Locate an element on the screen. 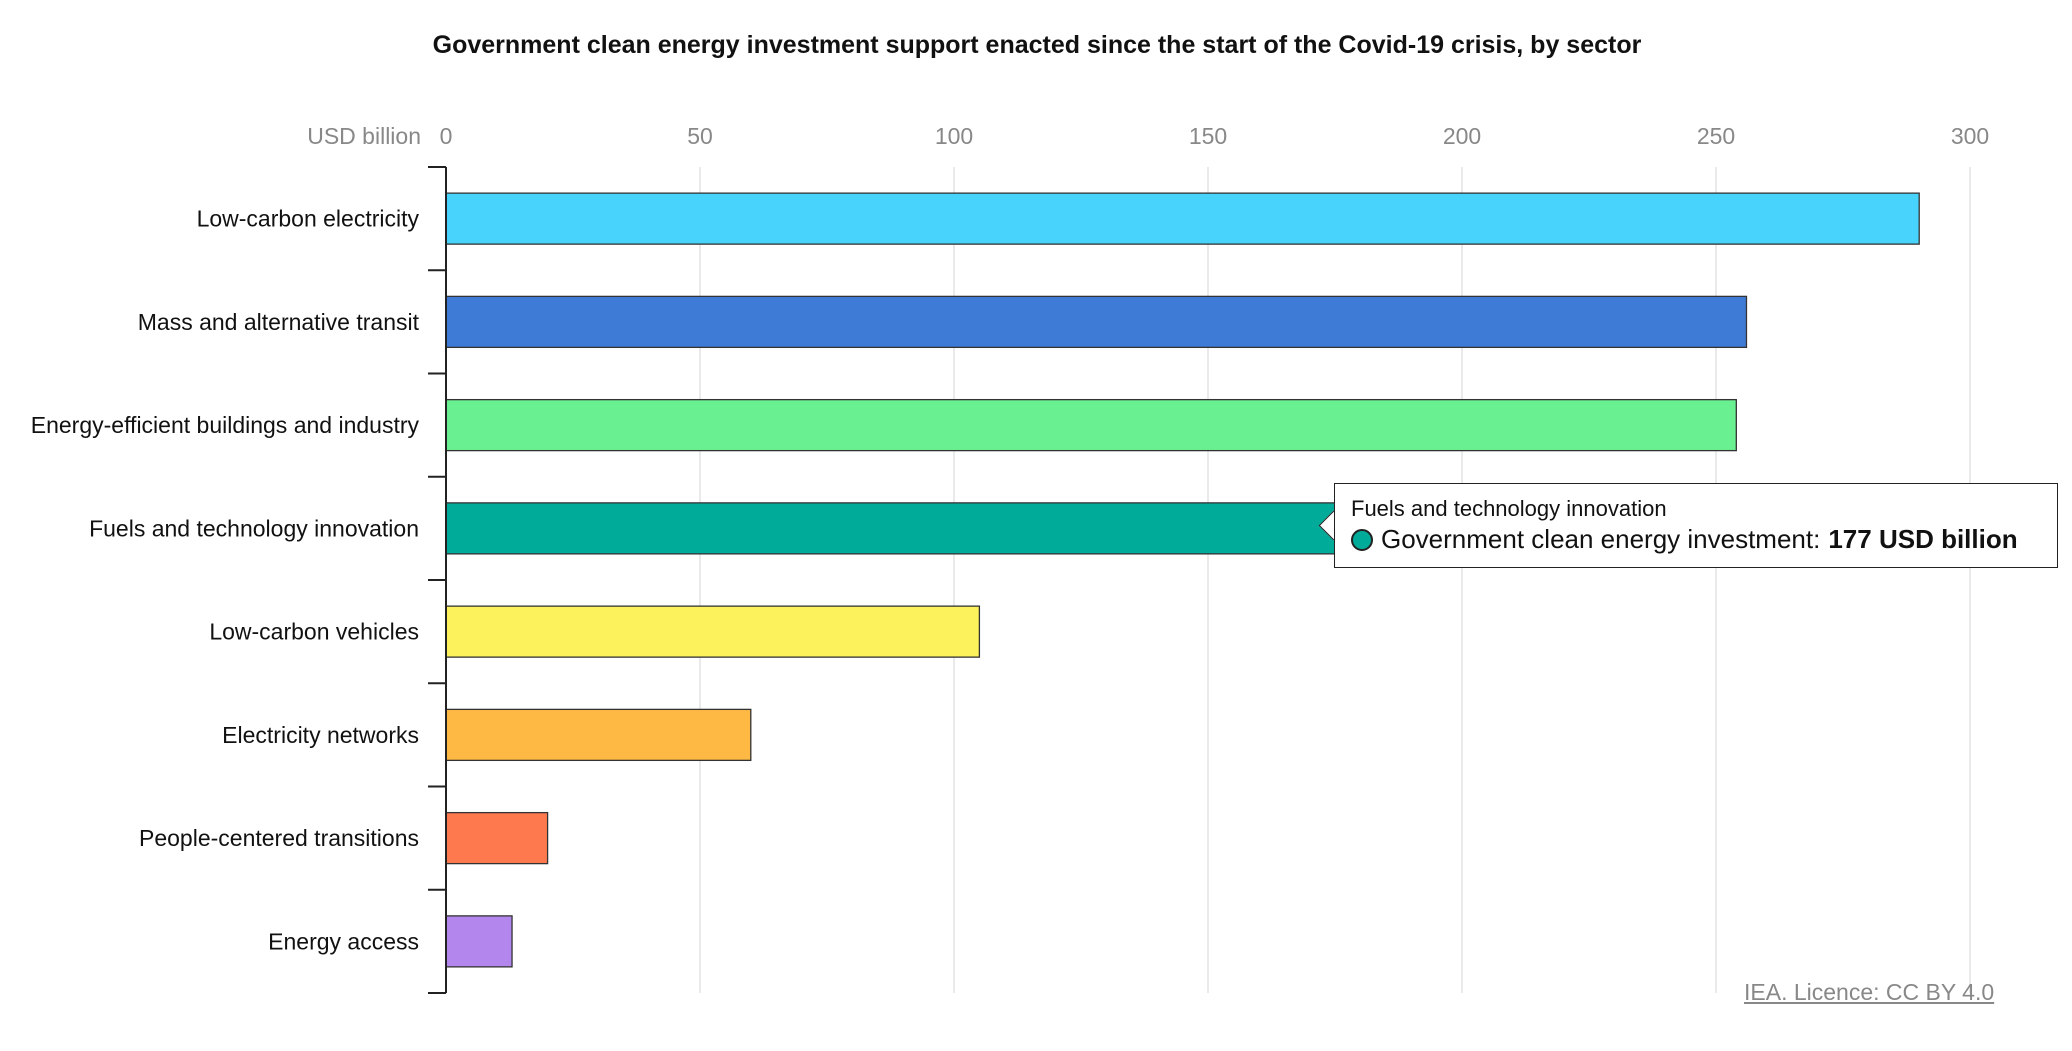 Image resolution: width=2072 pixels, height=1051 pixels. licence-link: IEA. Licence: CC BY 4.0 is located at coordinates (1869, 992).